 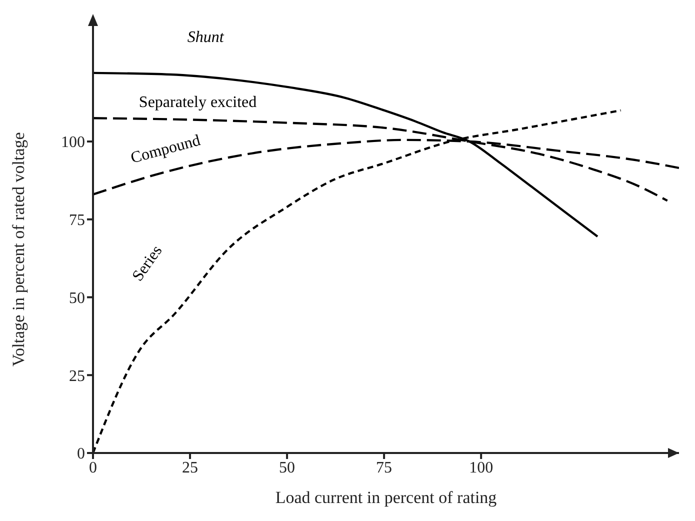 I want to click on series-label: Separately excited, so click(x=197, y=103).